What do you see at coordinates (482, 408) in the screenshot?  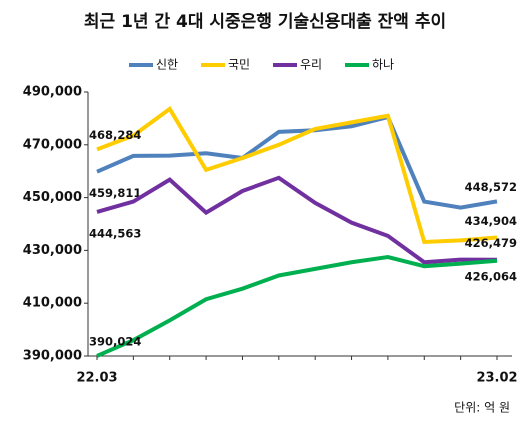 I see `unit-note: 단위: 억 원` at bounding box center [482, 408].